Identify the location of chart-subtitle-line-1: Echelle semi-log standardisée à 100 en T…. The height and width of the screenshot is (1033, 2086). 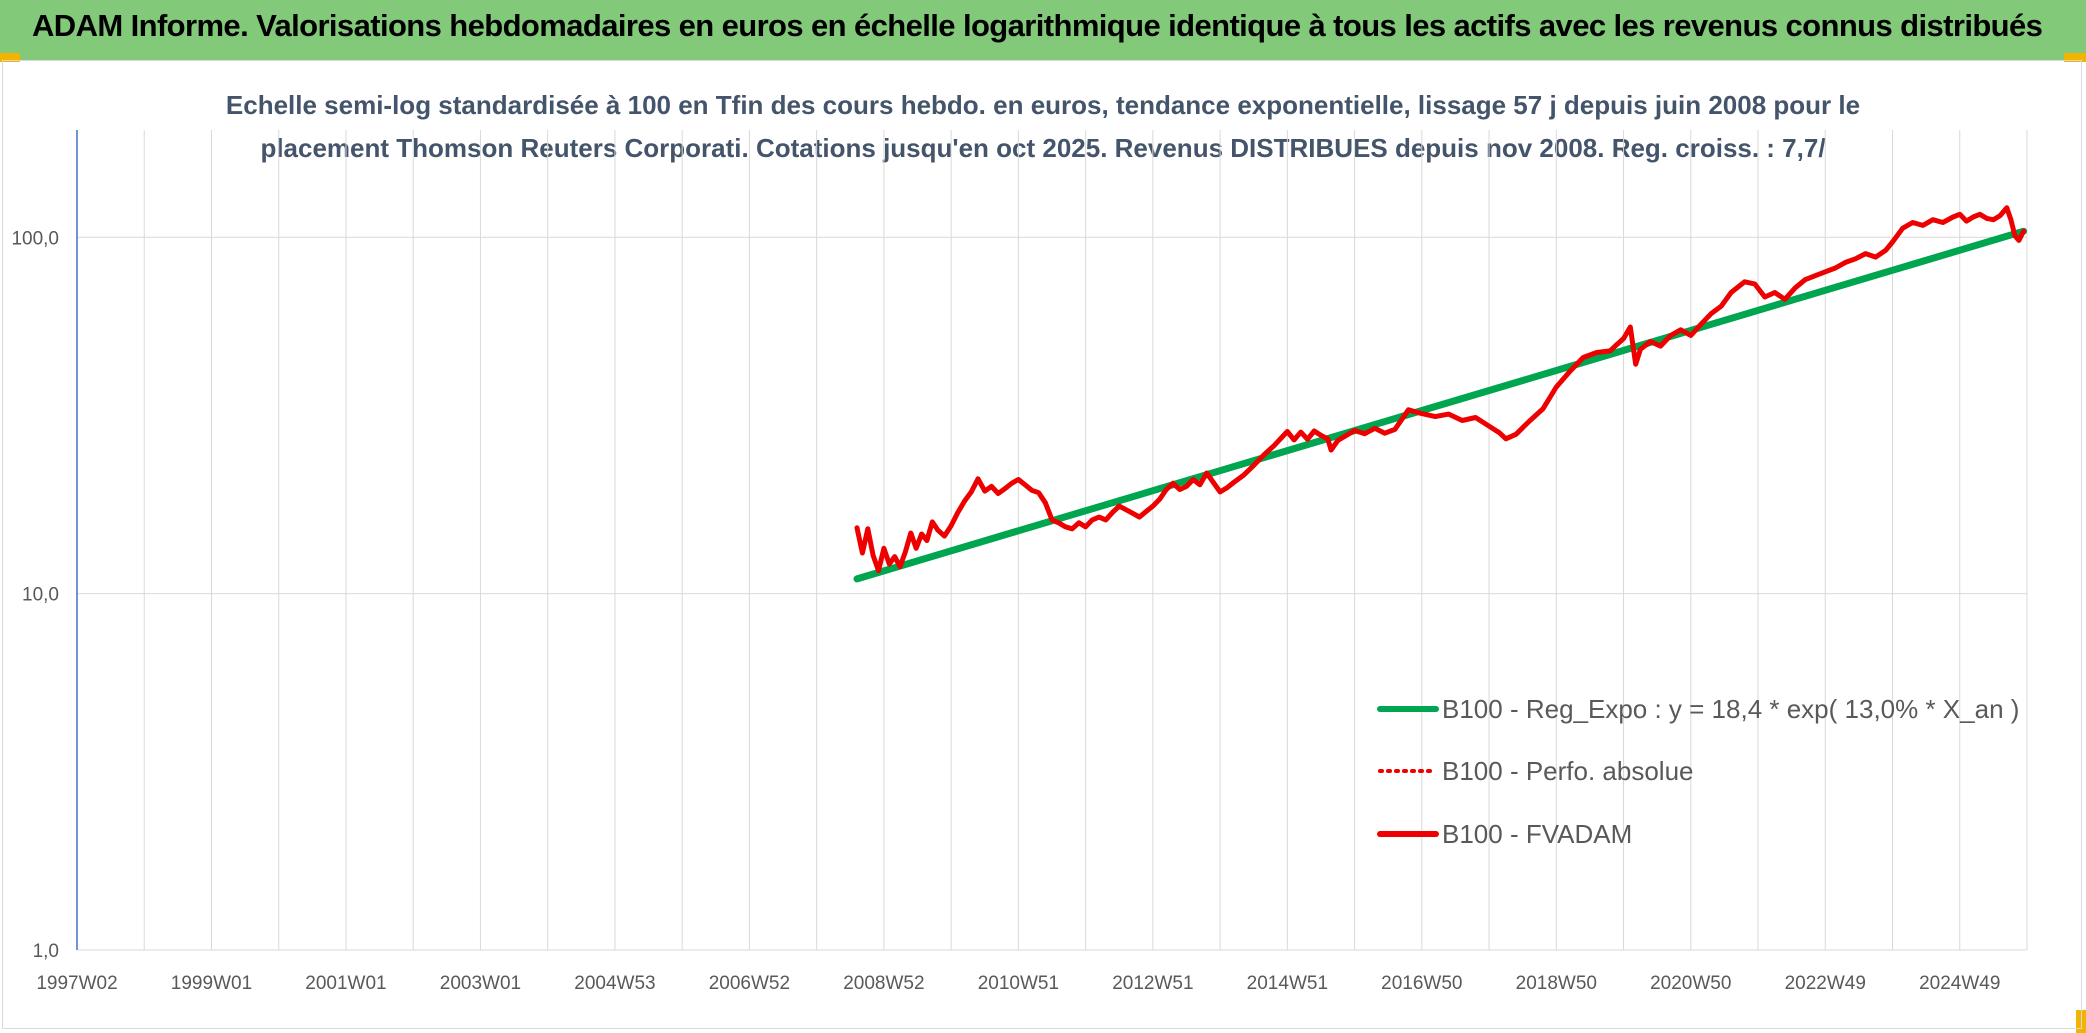
(1043, 105).